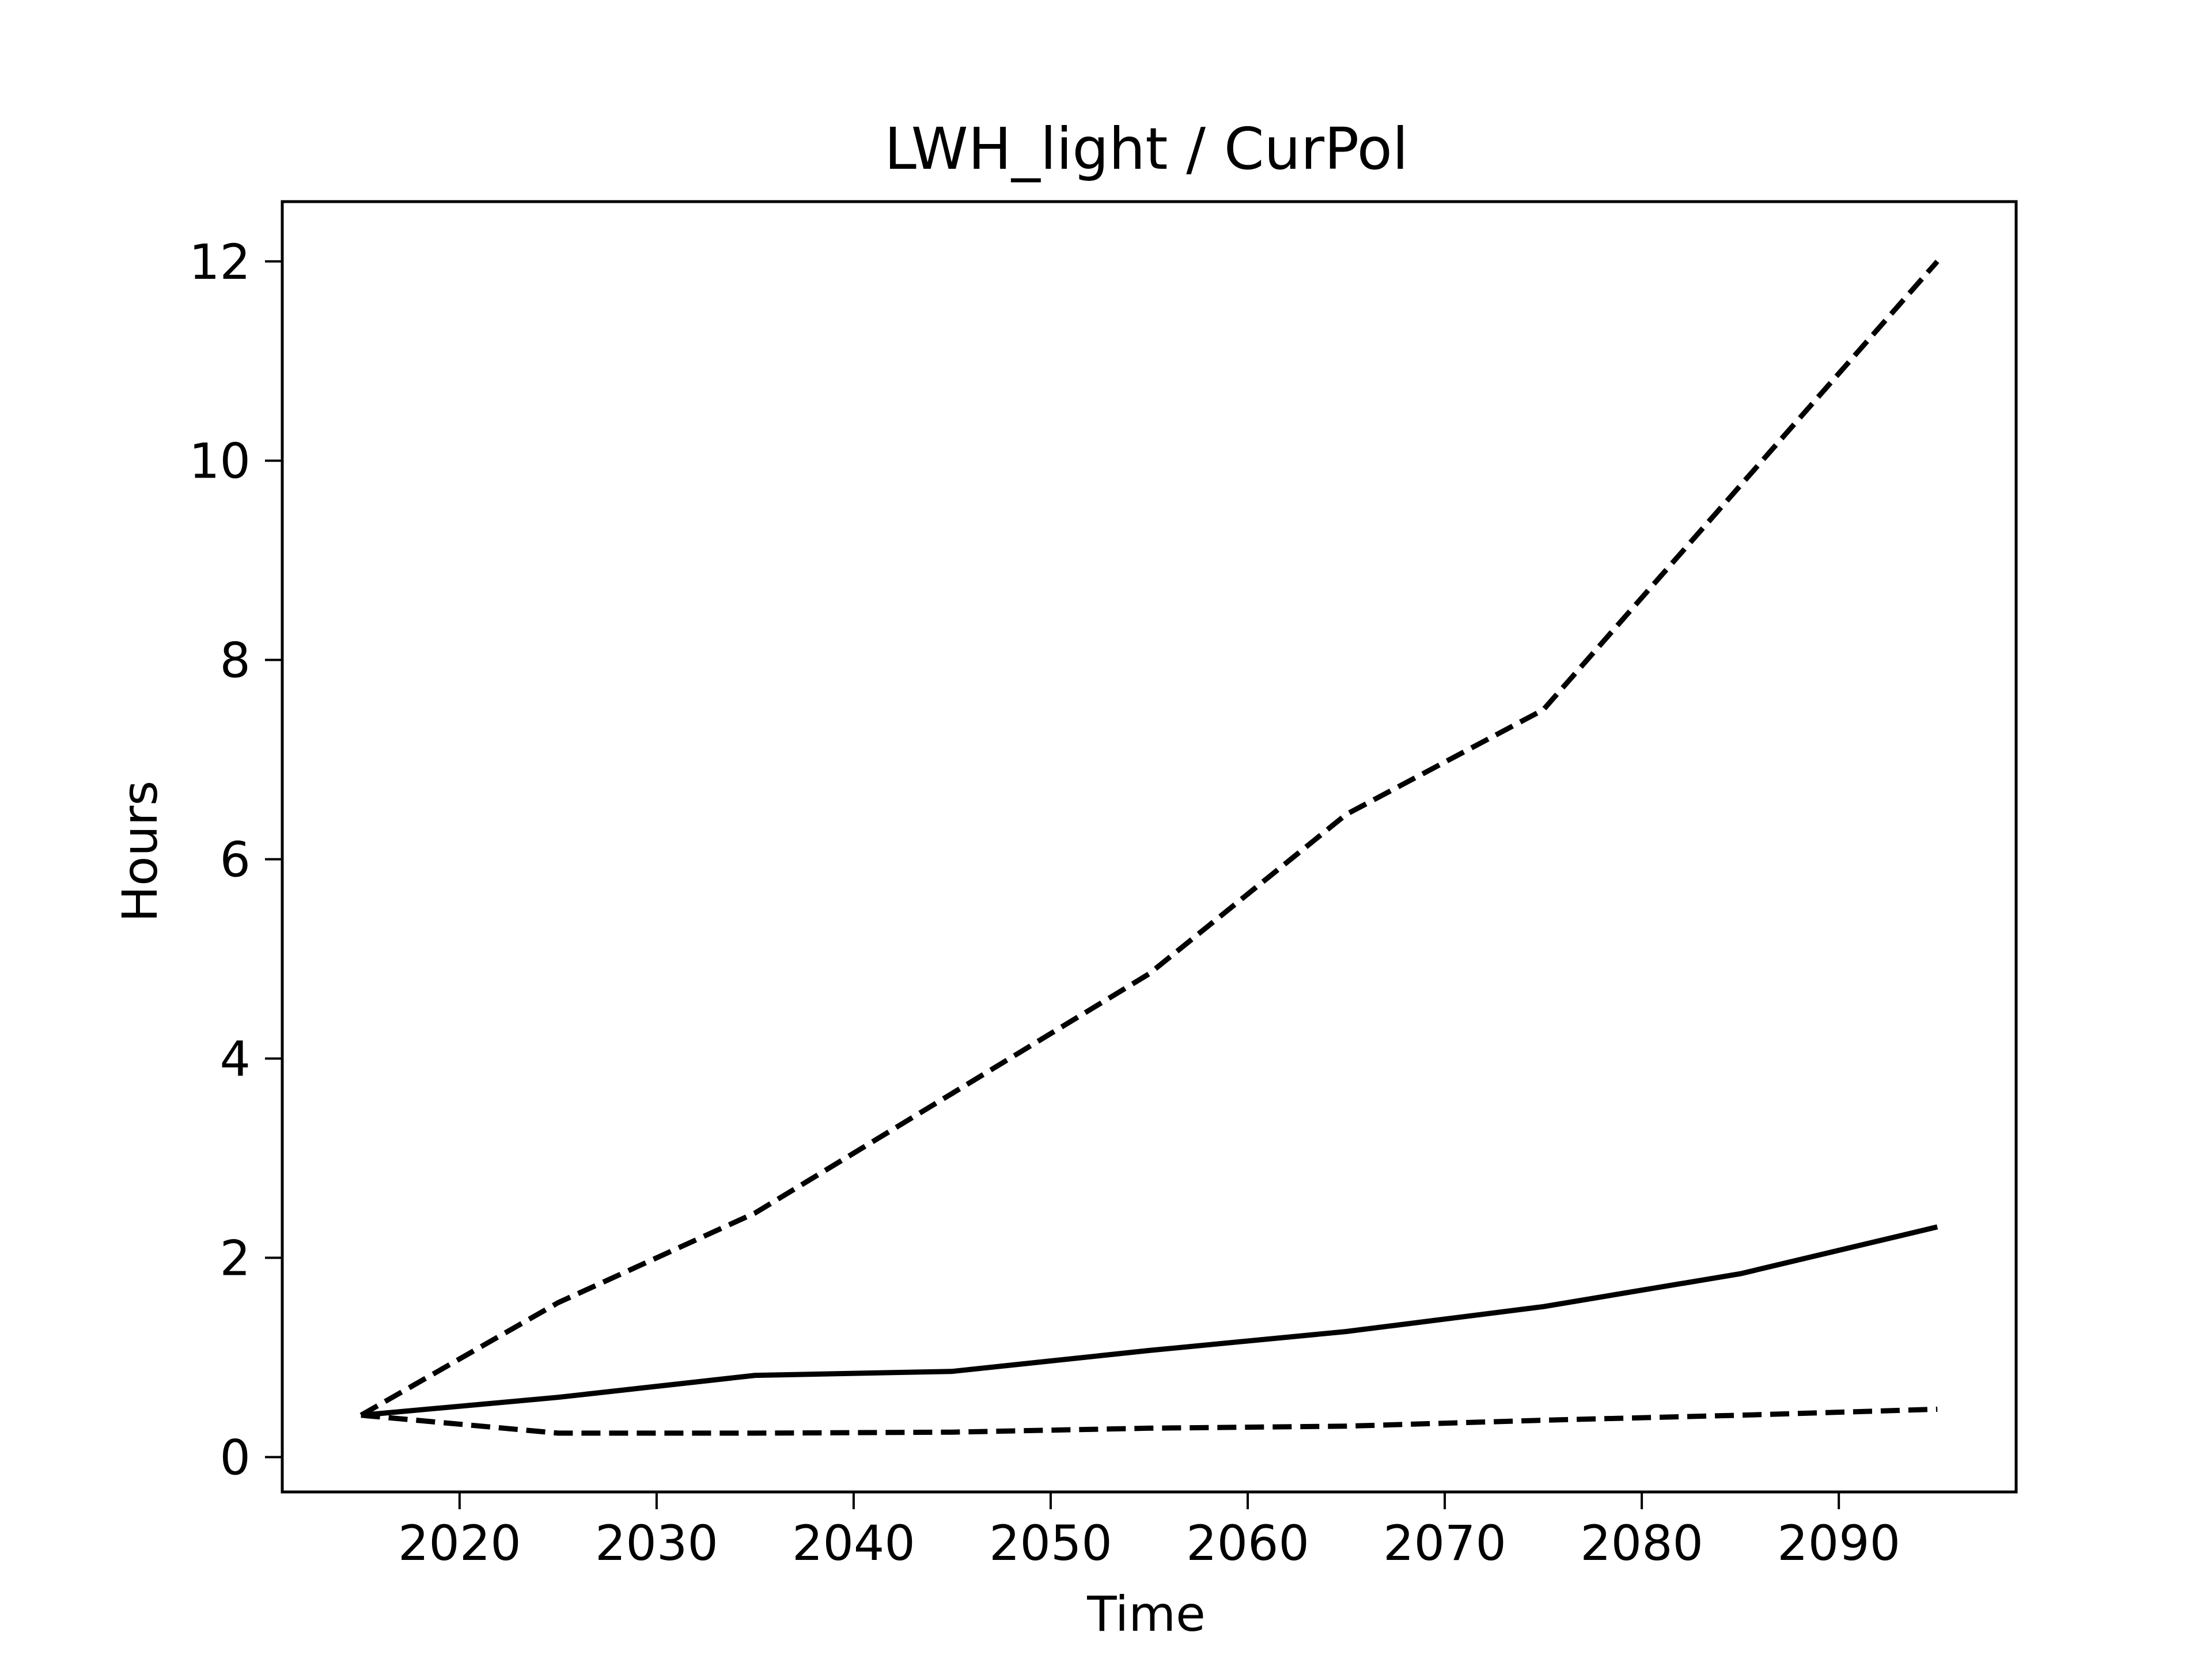  Describe the element at coordinates (459, 1543) in the screenshot. I see `x-tick-label: 2020` at that location.